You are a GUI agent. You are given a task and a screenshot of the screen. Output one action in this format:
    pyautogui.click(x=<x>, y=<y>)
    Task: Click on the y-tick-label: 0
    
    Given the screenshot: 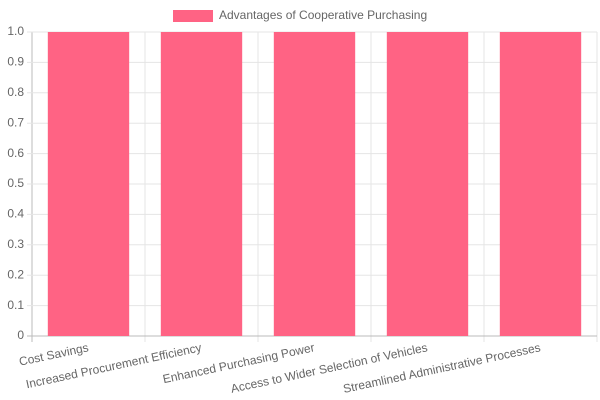 What is the action you would take?
    pyautogui.click(x=20, y=335)
    